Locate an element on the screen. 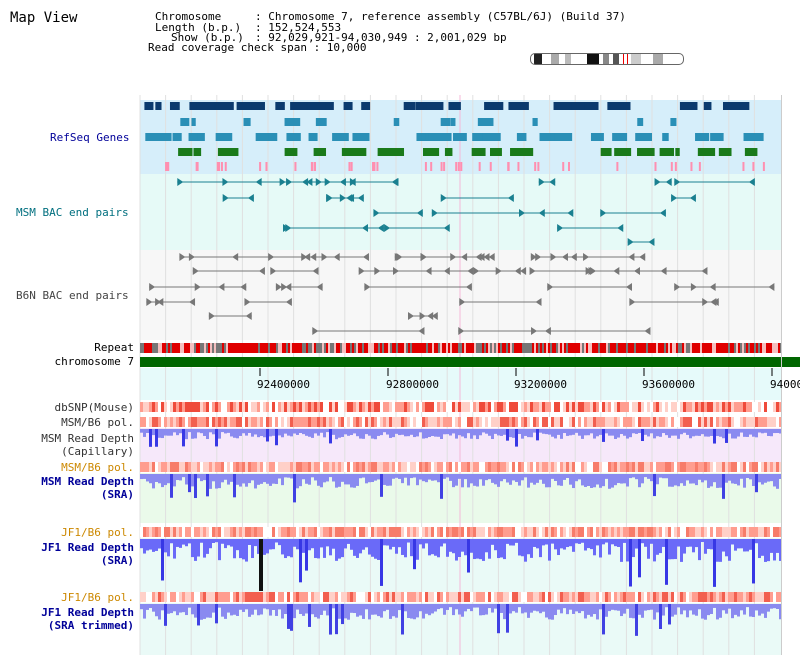 Image resolution: width=800 pixels, height=655 pixels. right-frame is located at coordinates (781, 375).